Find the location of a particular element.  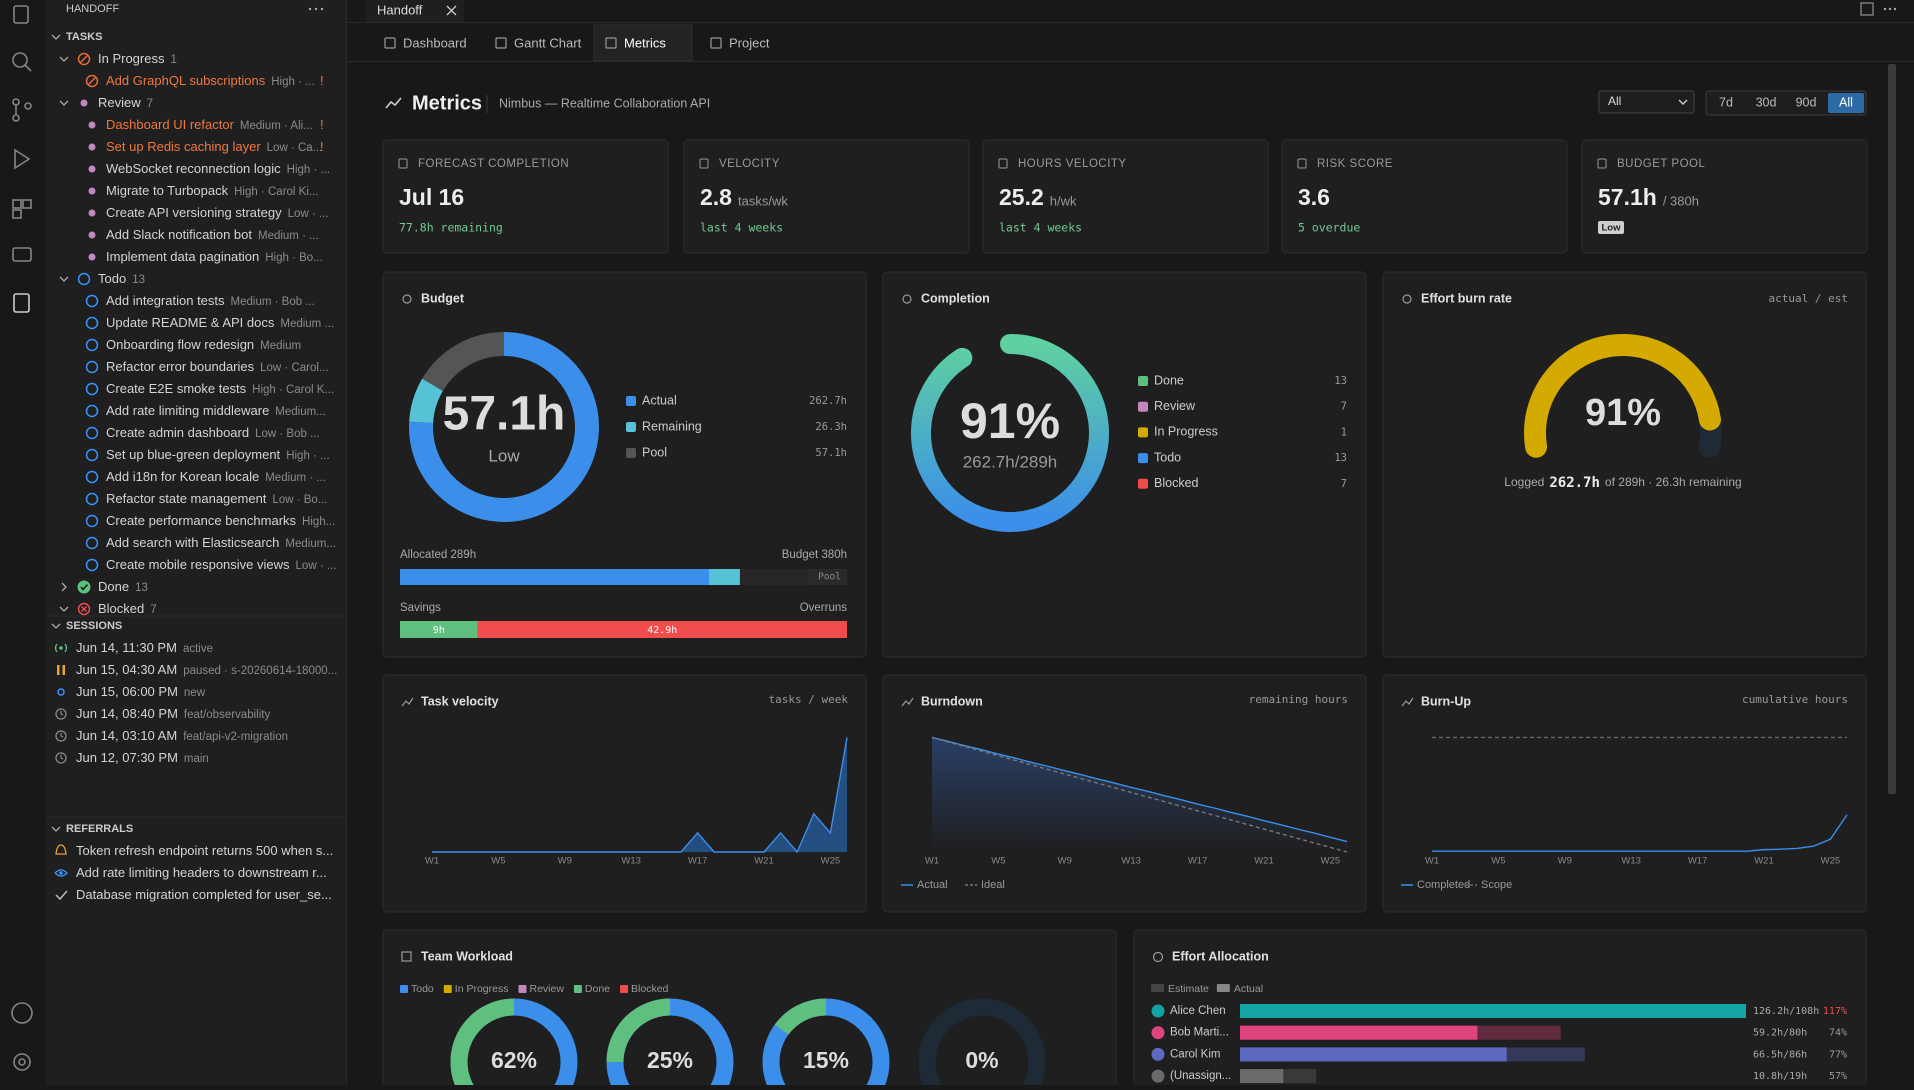

group-row: Done 13 is located at coordinates (238, 587).